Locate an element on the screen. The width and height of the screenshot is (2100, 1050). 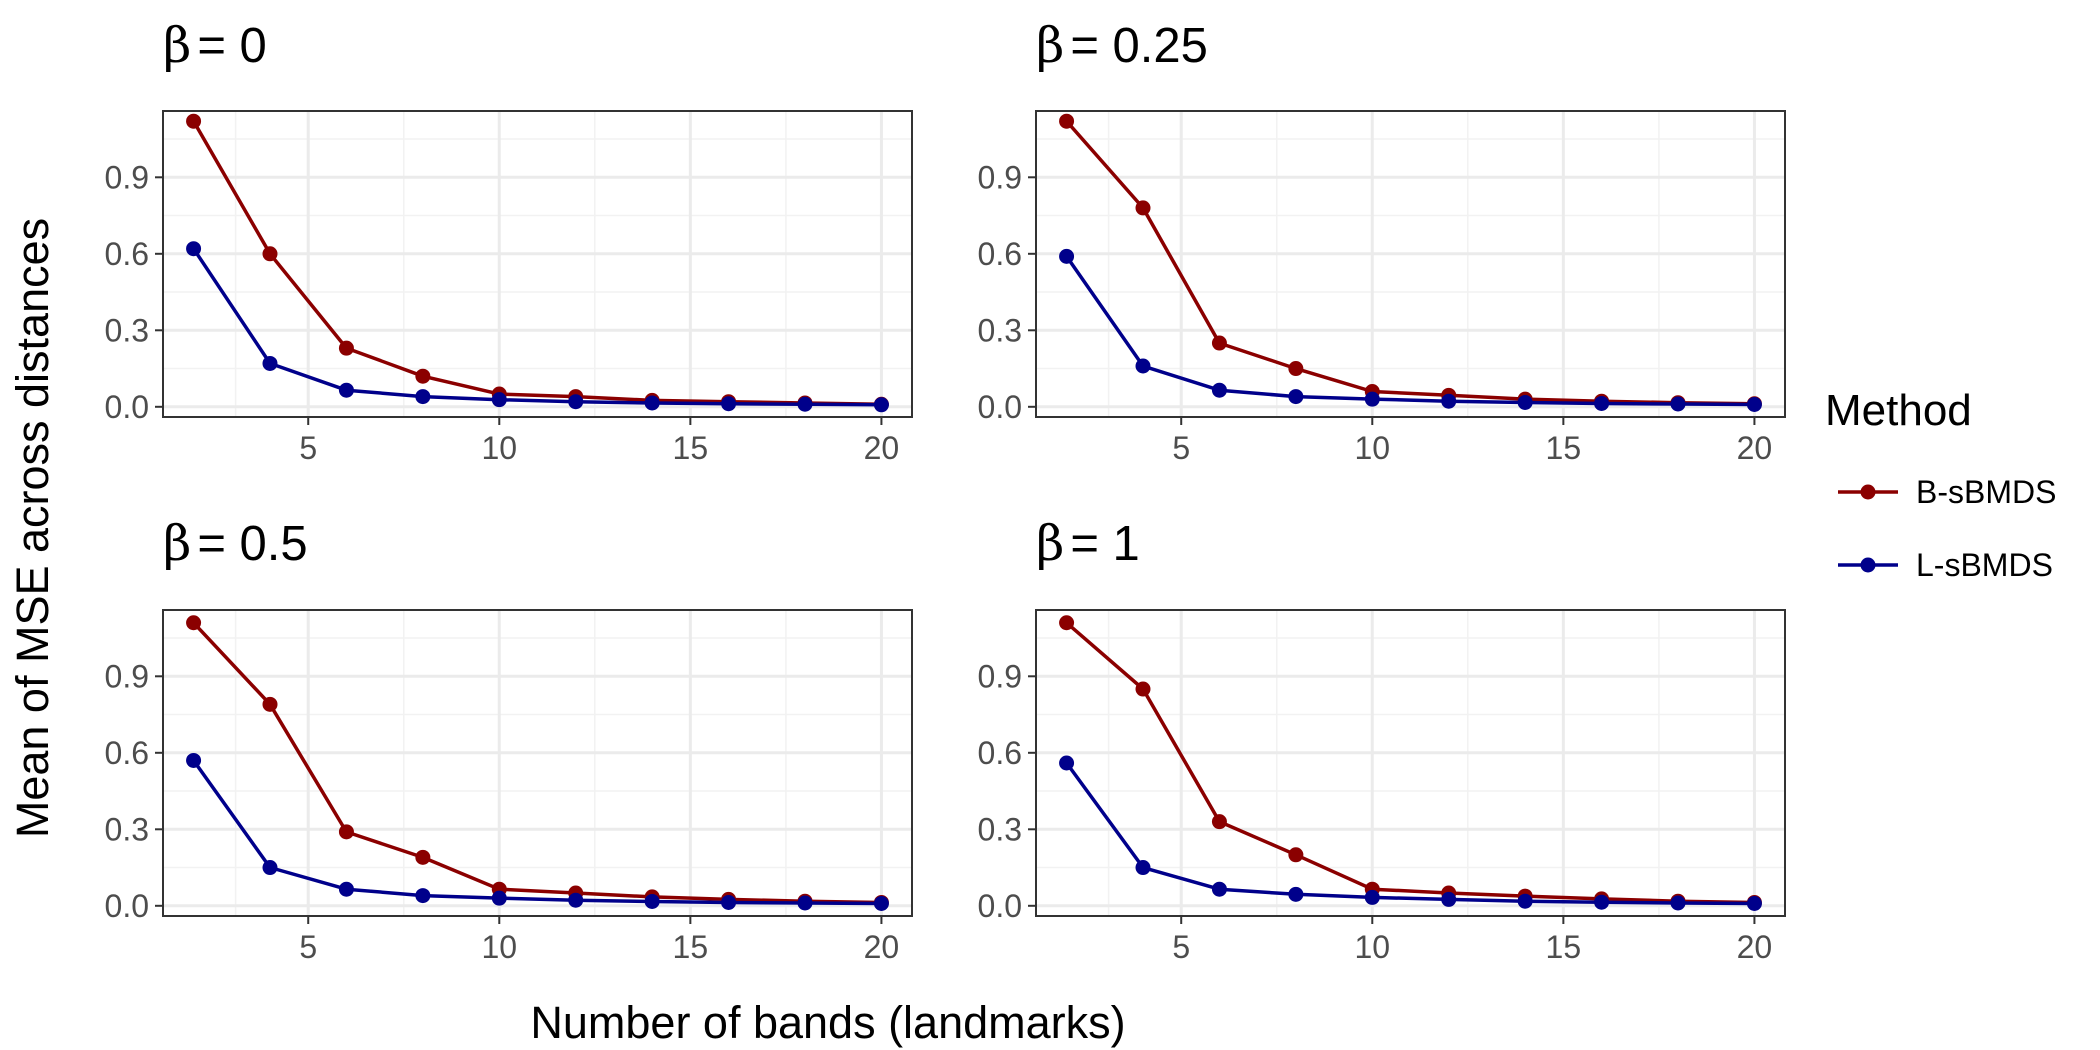
legend-entry-b-sbmds: B-sBMDS is located at coordinates (1947, 492).